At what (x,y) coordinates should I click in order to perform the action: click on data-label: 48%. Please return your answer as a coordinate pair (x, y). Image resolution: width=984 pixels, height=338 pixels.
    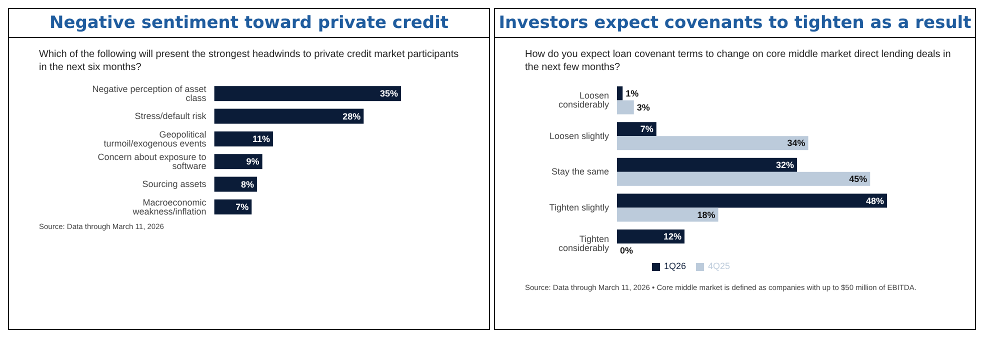
    Looking at the image, I should click on (875, 201).